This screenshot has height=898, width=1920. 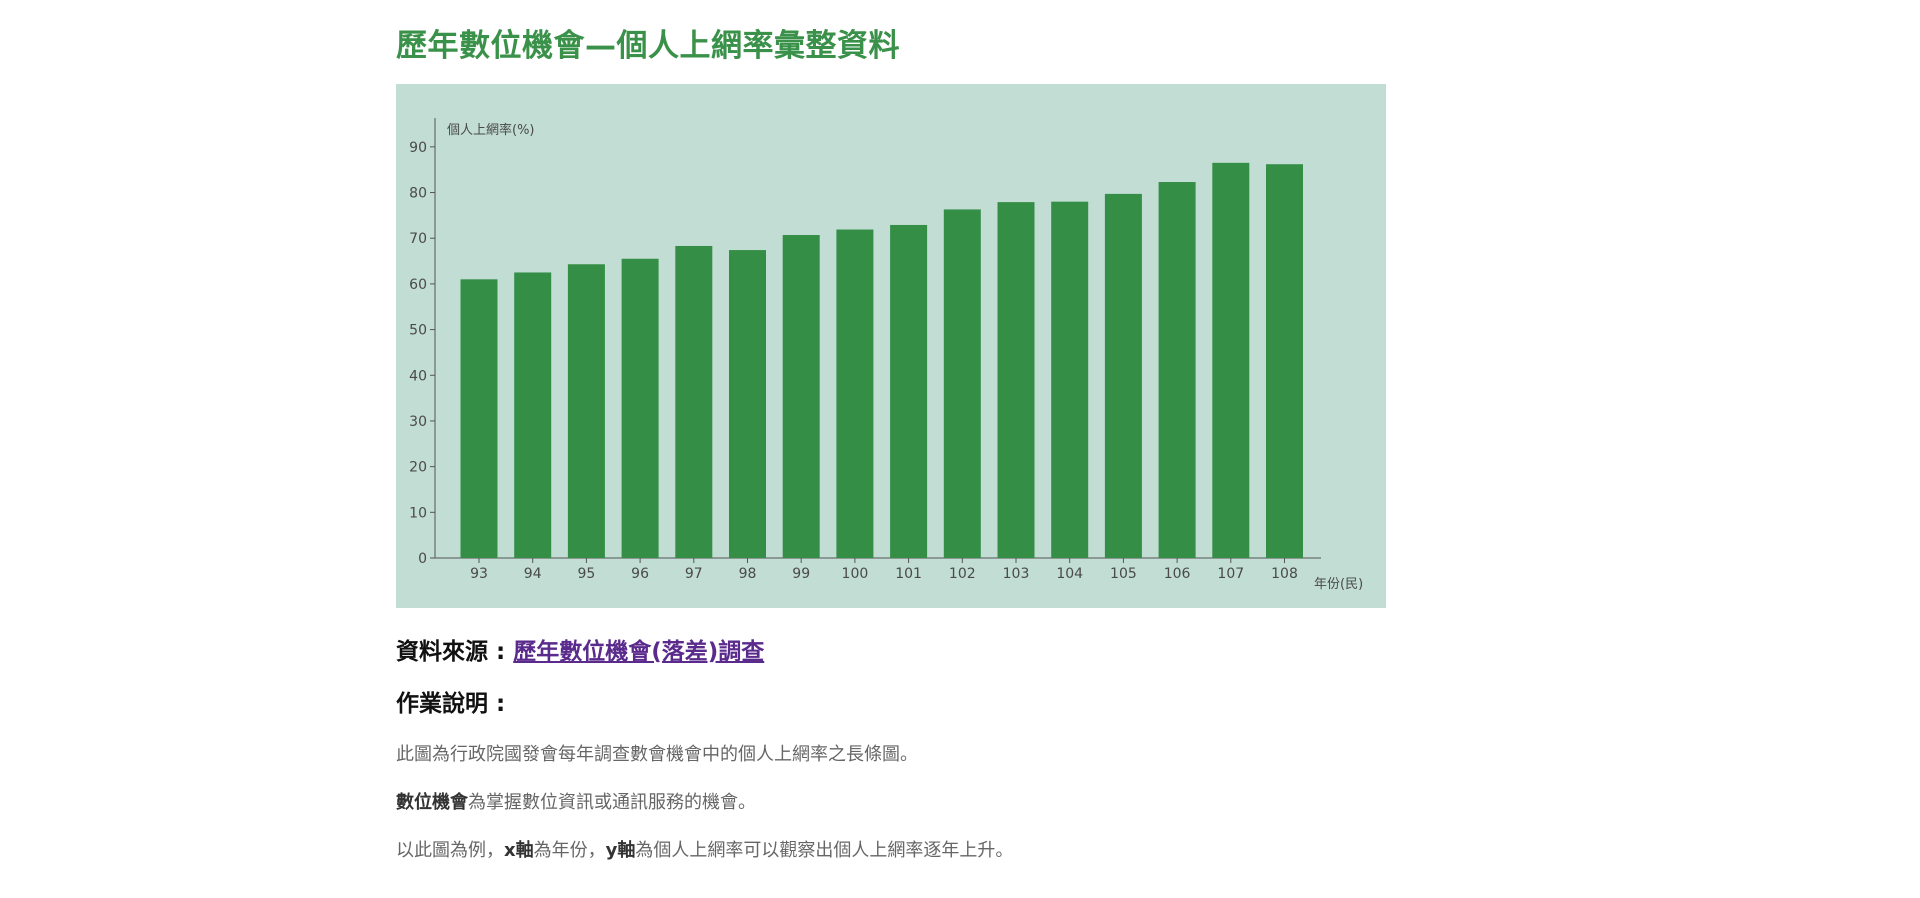 I want to click on x-tick-label: 95, so click(x=586, y=574).